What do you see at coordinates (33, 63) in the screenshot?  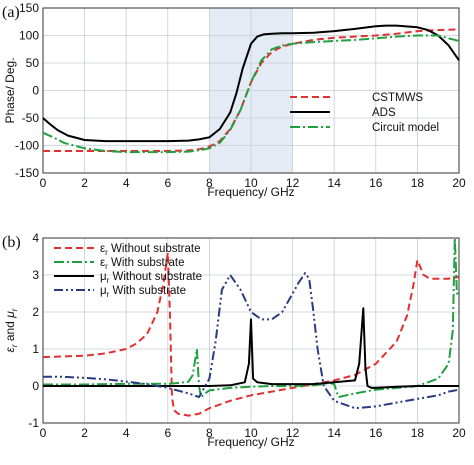 I see `y-tick-label: 50` at bounding box center [33, 63].